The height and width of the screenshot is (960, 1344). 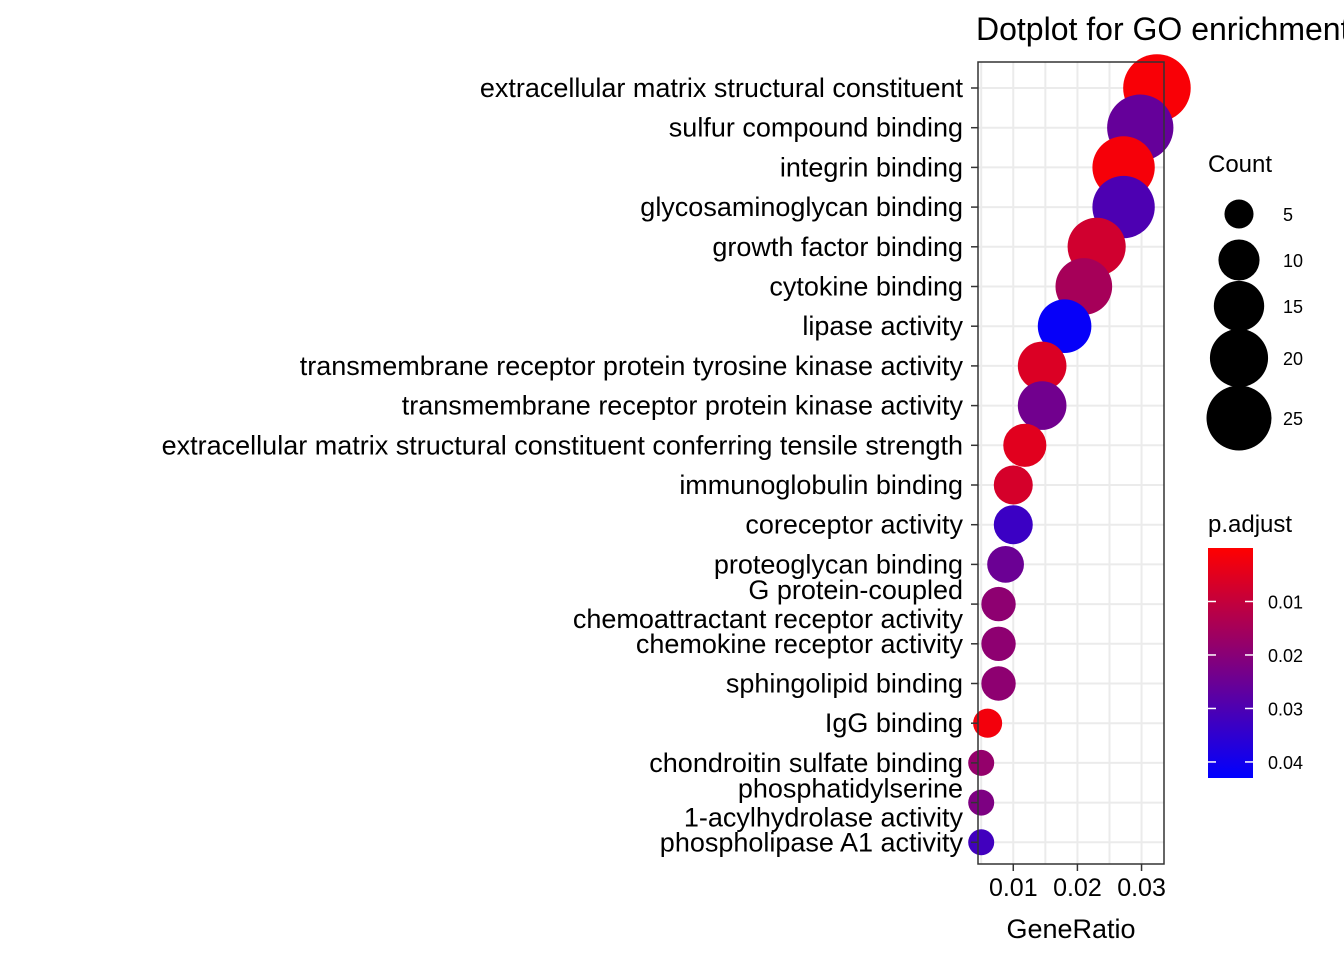 I want to click on count-legend-label: 5, so click(x=1288, y=215).